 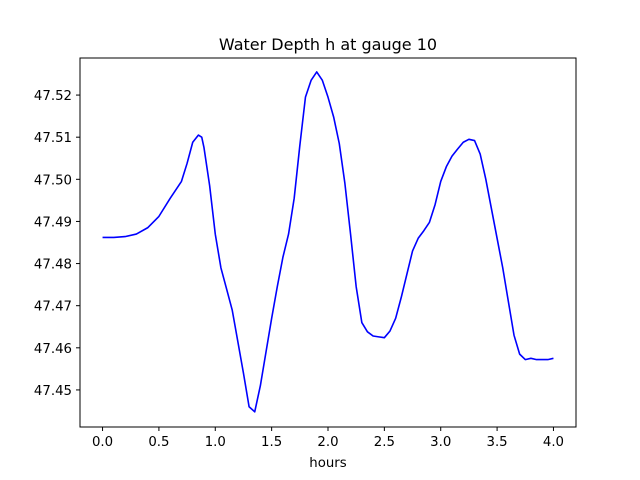 What do you see at coordinates (553, 442) in the screenshot?
I see `x-tick-label: 4.0` at bounding box center [553, 442].